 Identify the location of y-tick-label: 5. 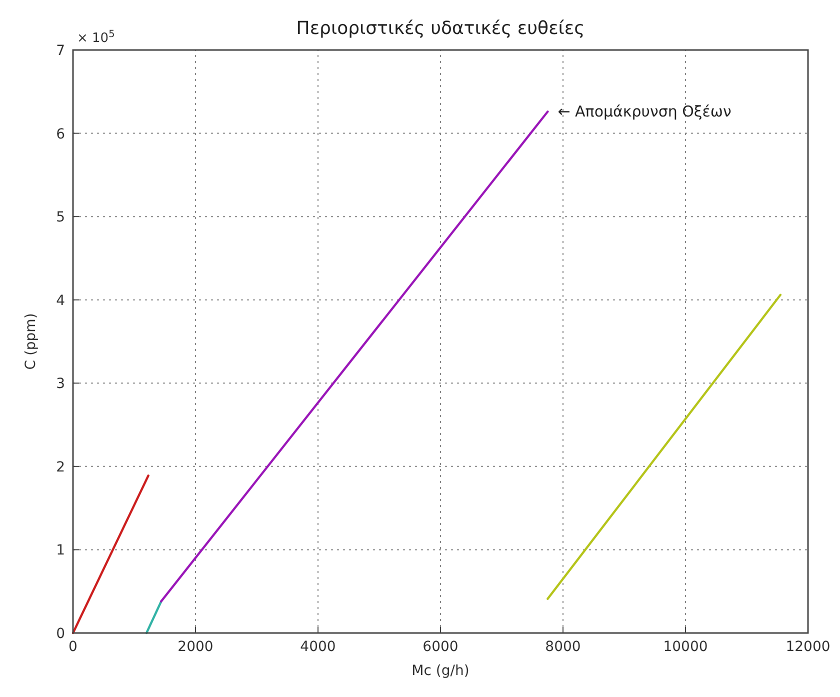
(60, 218).